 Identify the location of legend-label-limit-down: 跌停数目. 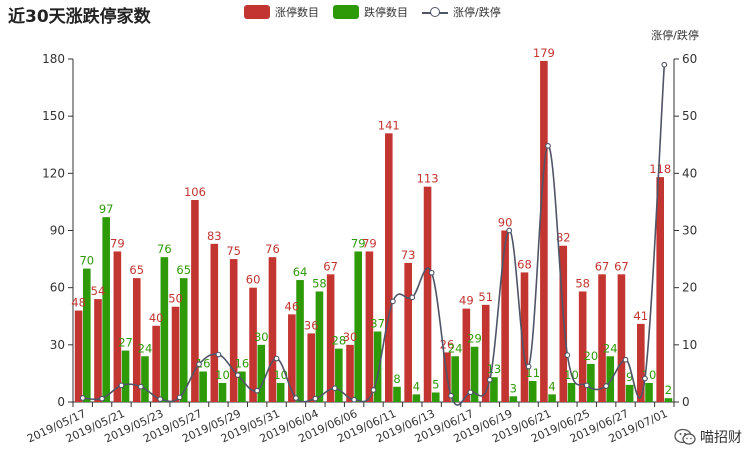
(386, 12).